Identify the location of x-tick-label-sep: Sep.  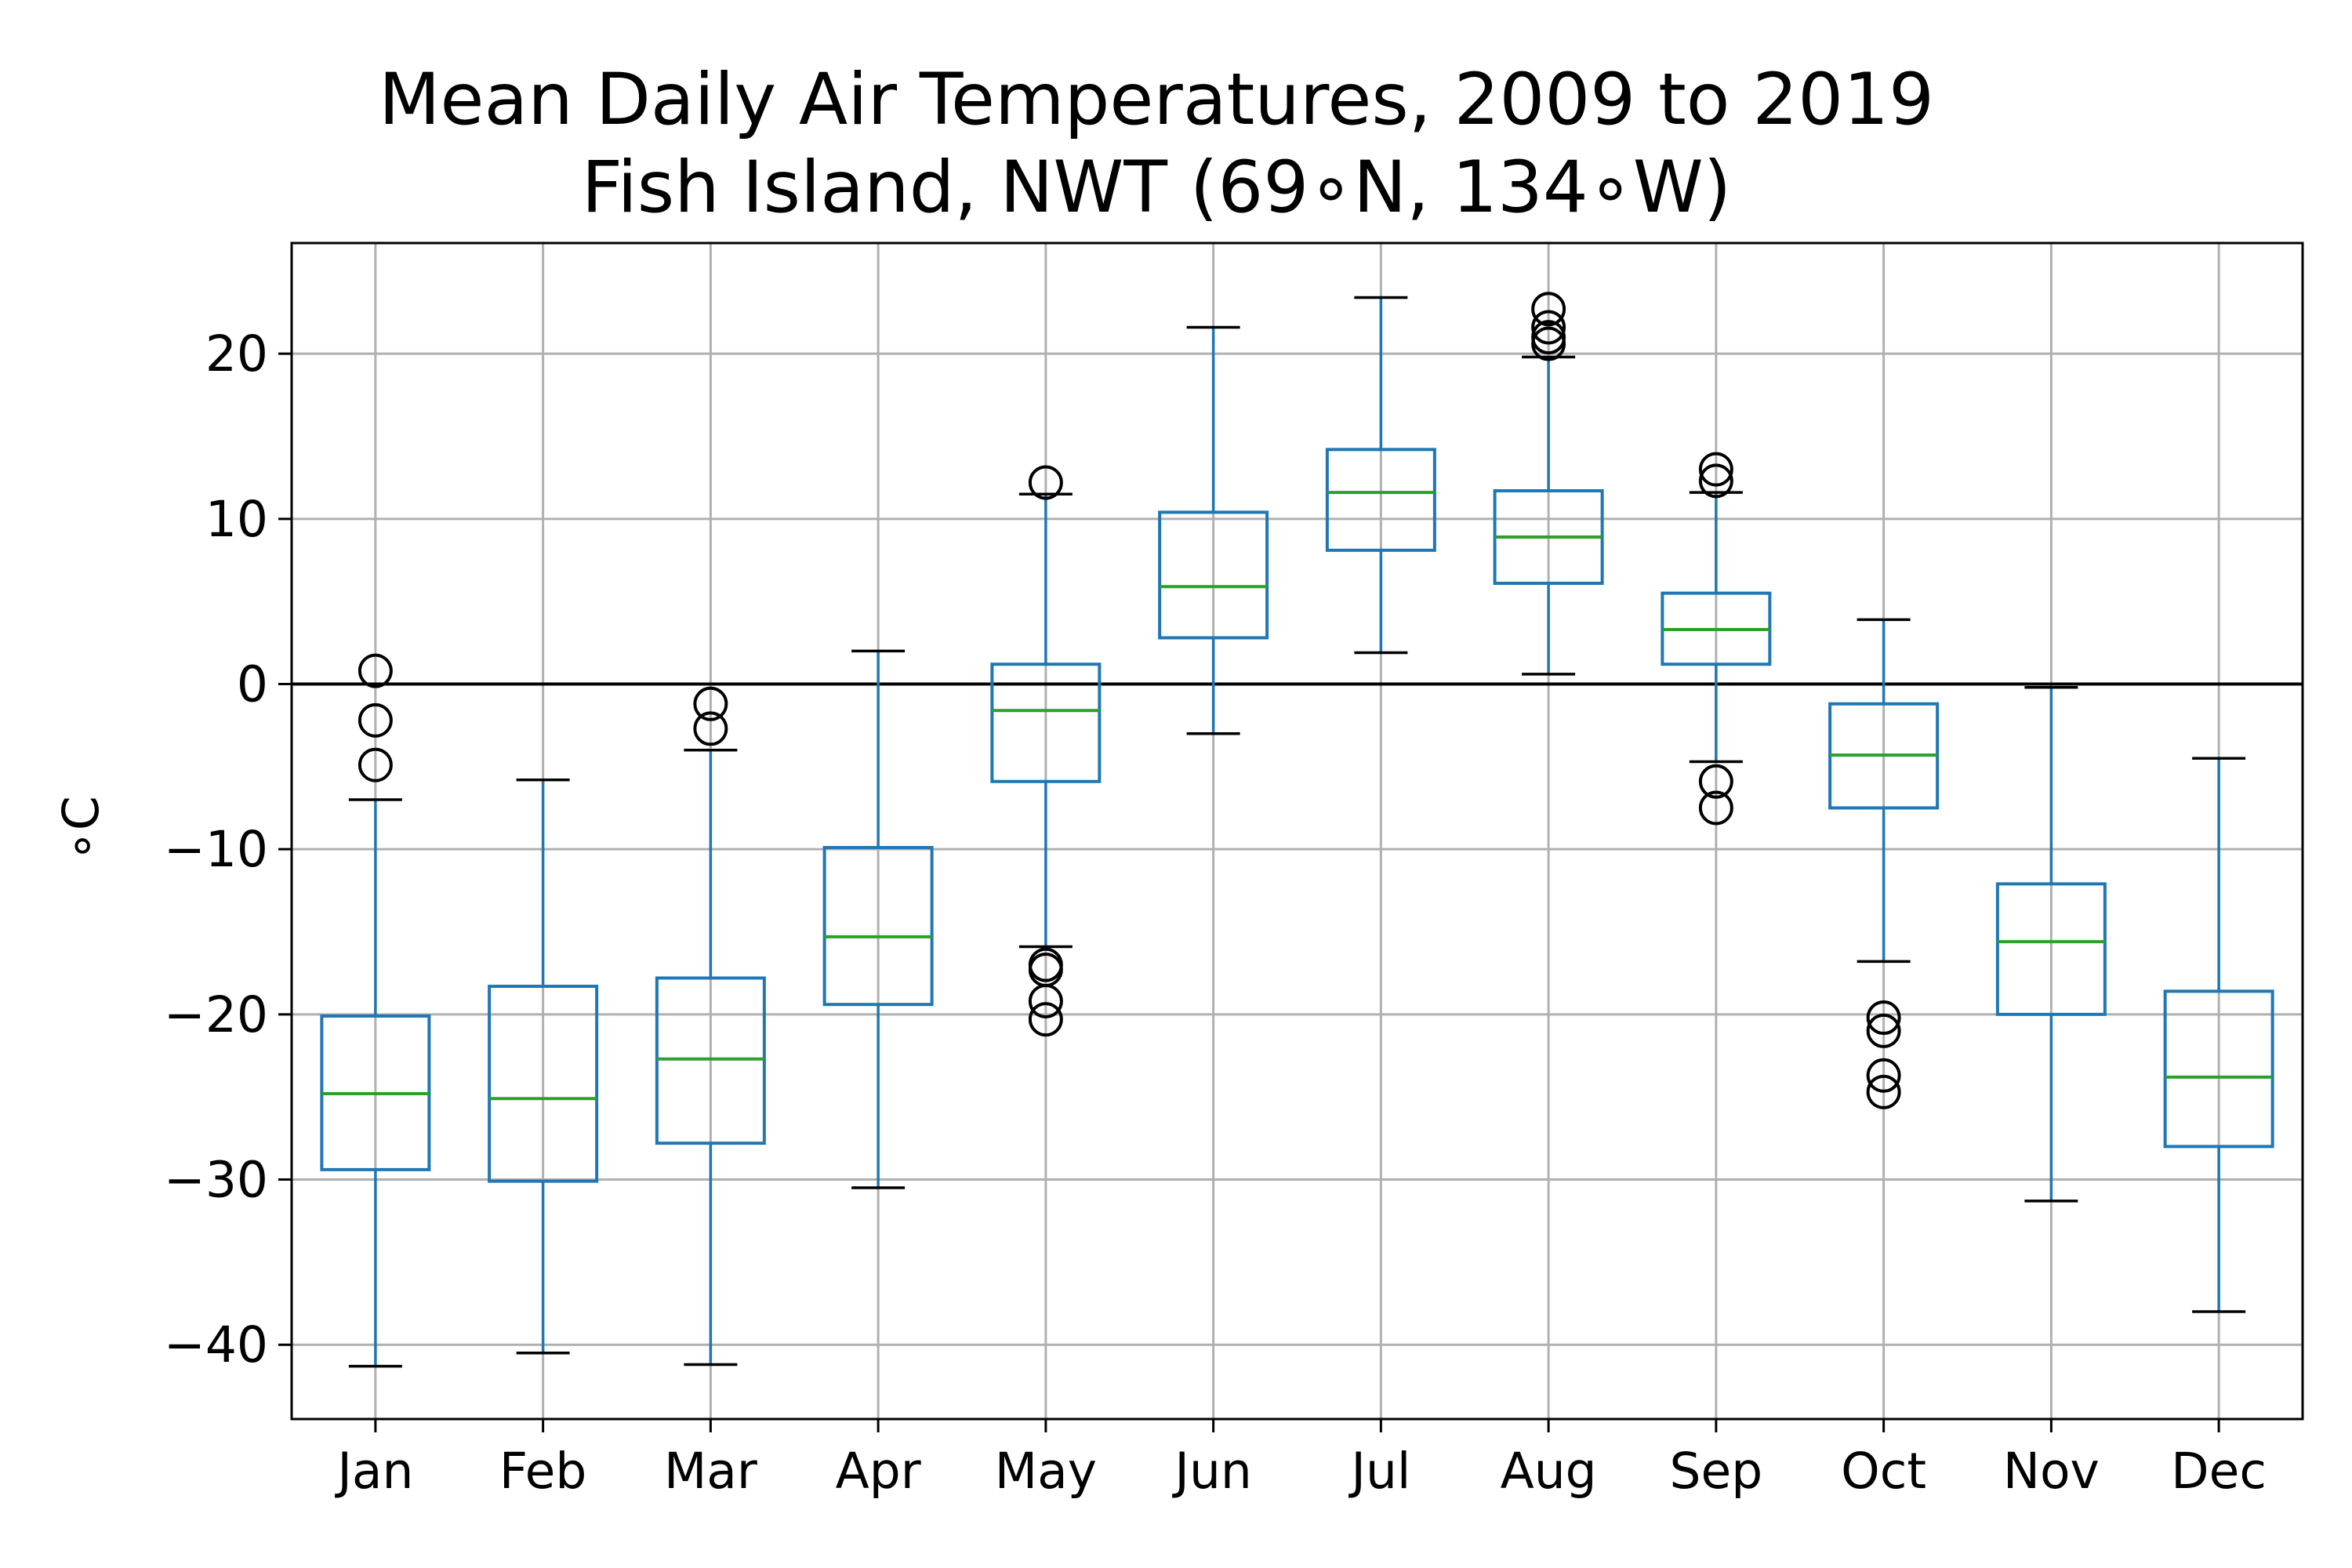
(1716, 1471).